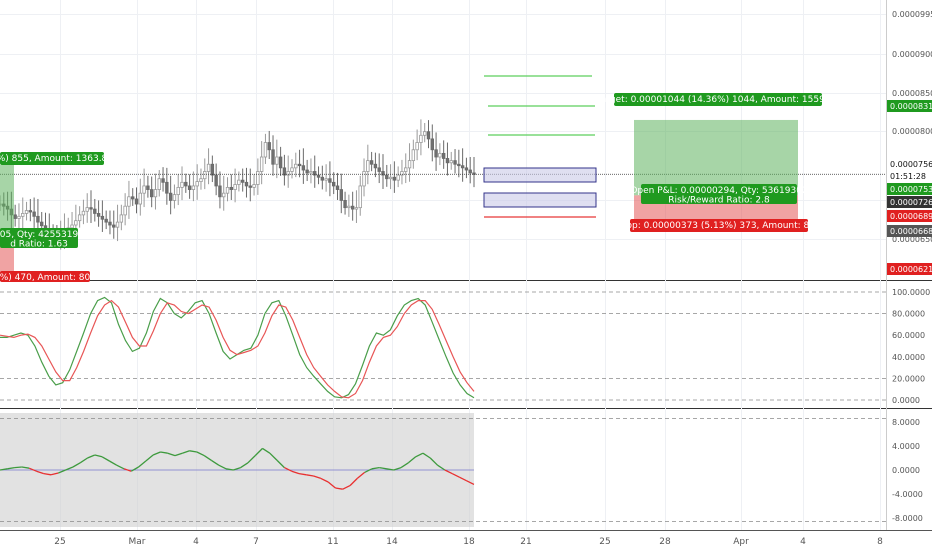 The image size is (932, 550). Describe the element at coordinates (906, 422) in the screenshot. I see `osc-tick-label: 8.0000` at that location.